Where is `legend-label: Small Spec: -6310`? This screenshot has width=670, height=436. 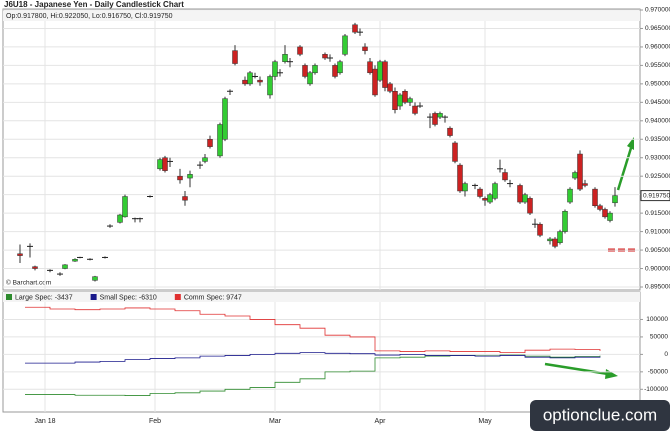
legend-label: Small Spec: -6310 is located at coordinates (128, 297).